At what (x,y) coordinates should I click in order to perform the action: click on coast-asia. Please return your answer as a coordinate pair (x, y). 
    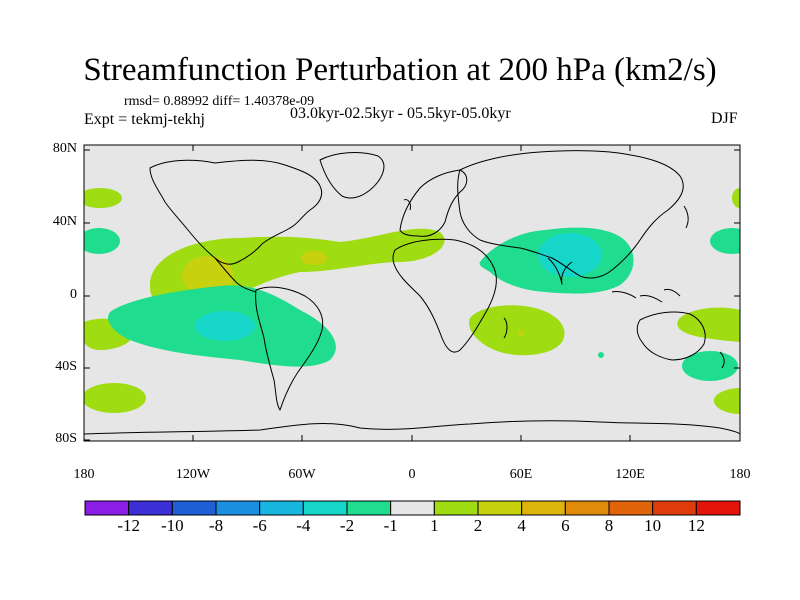
    Looking at the image, I should click on (570, 214).